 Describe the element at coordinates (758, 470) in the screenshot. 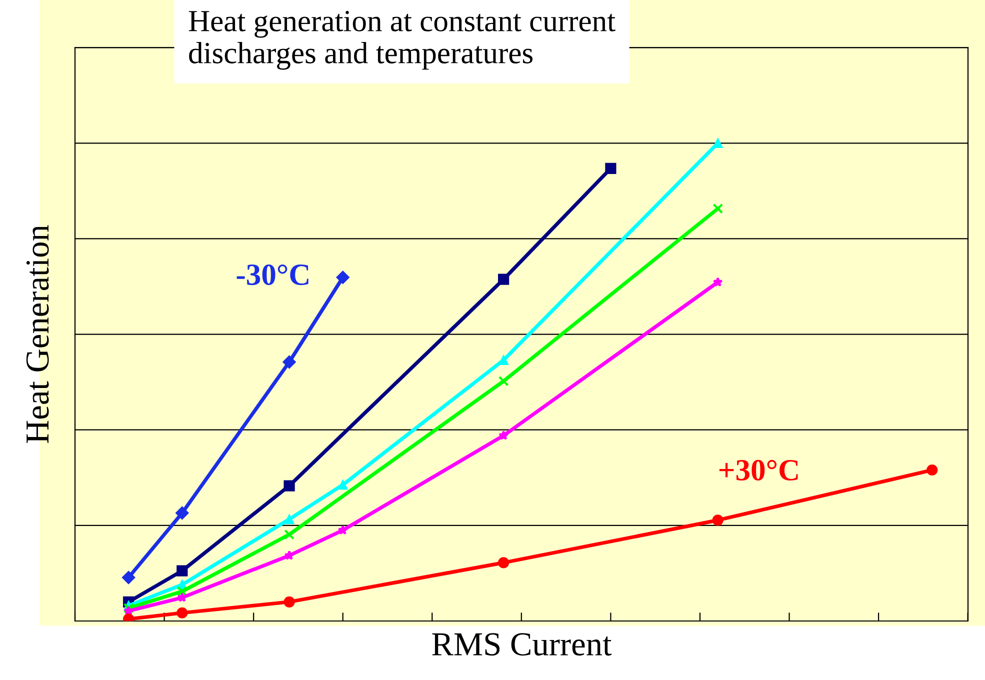

I see `series-label: +30°C` at that location.